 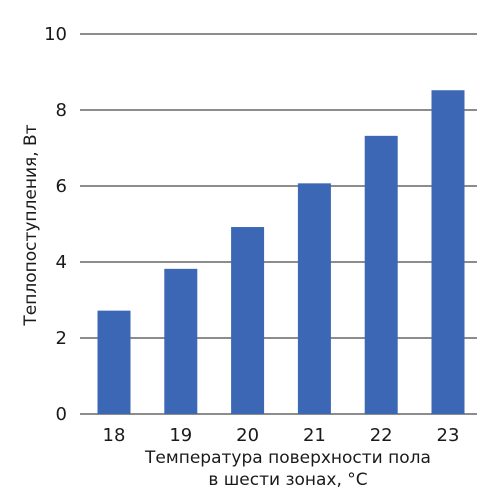 What do you see at coordinates (114, 435) in the screenshot?
I see `x-tick-label: 18` at bounding box center [114, 435].